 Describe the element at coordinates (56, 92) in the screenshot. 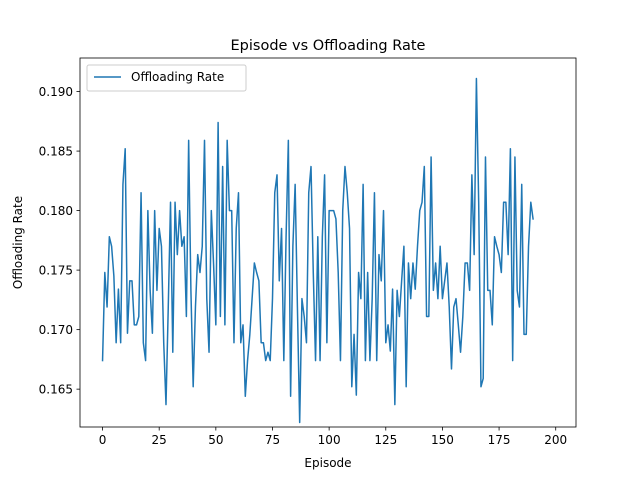

I see `y-tick-label: 0.190` at that location.